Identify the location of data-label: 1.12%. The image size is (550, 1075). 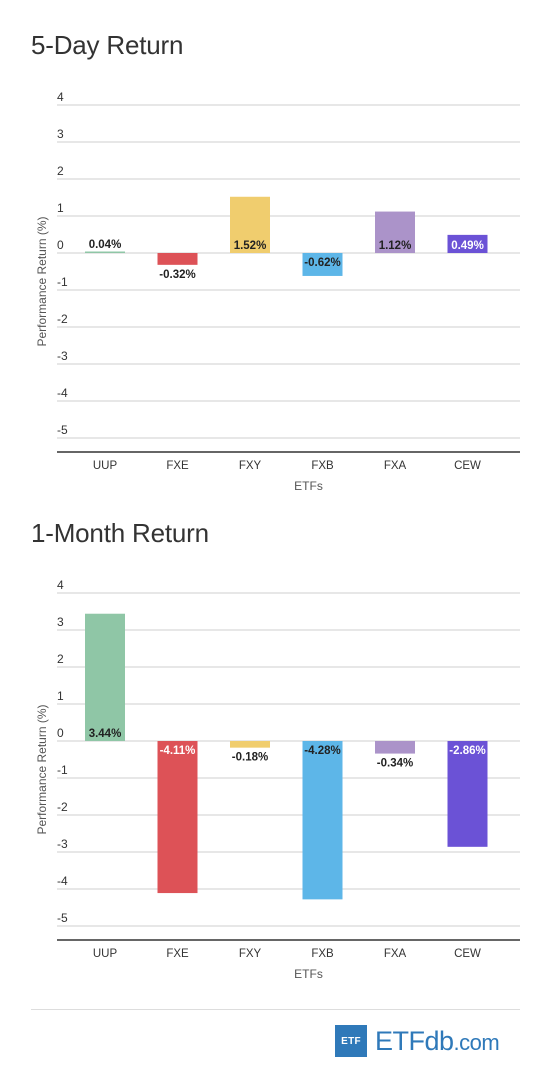
(395, 246).